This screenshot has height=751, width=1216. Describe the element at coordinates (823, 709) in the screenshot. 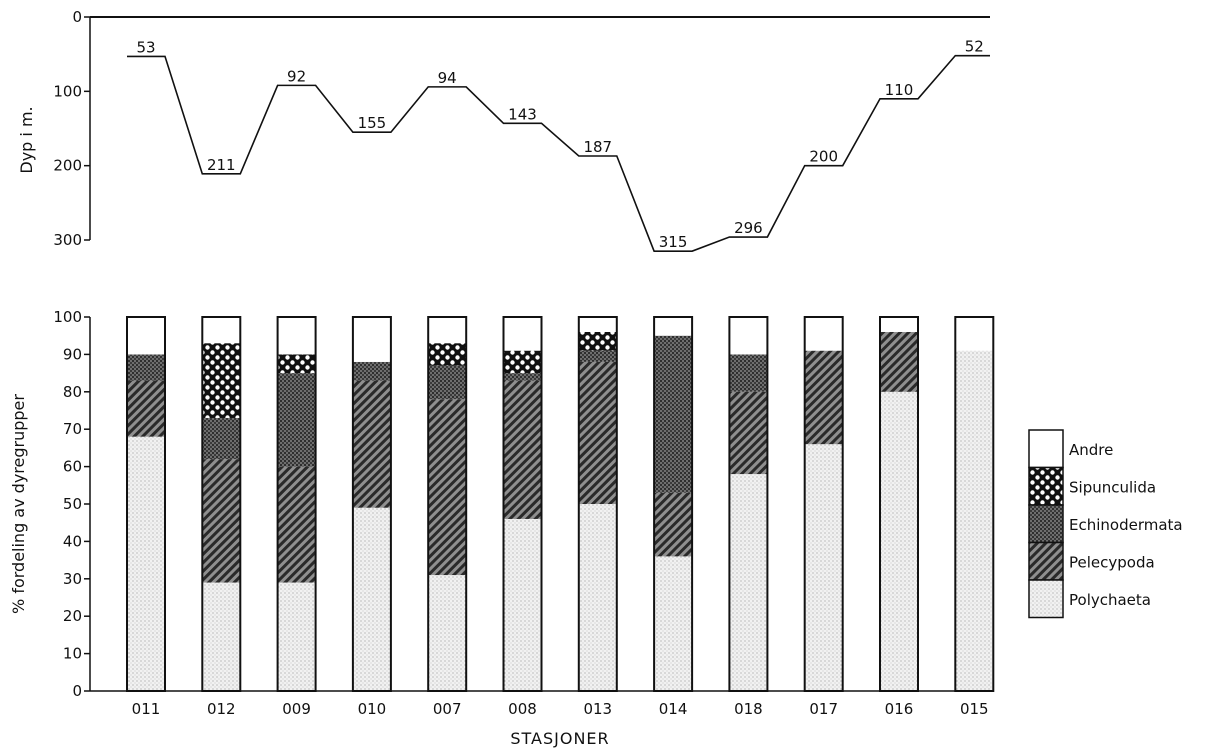

I see `x-tick-label-017: 017` at that location.